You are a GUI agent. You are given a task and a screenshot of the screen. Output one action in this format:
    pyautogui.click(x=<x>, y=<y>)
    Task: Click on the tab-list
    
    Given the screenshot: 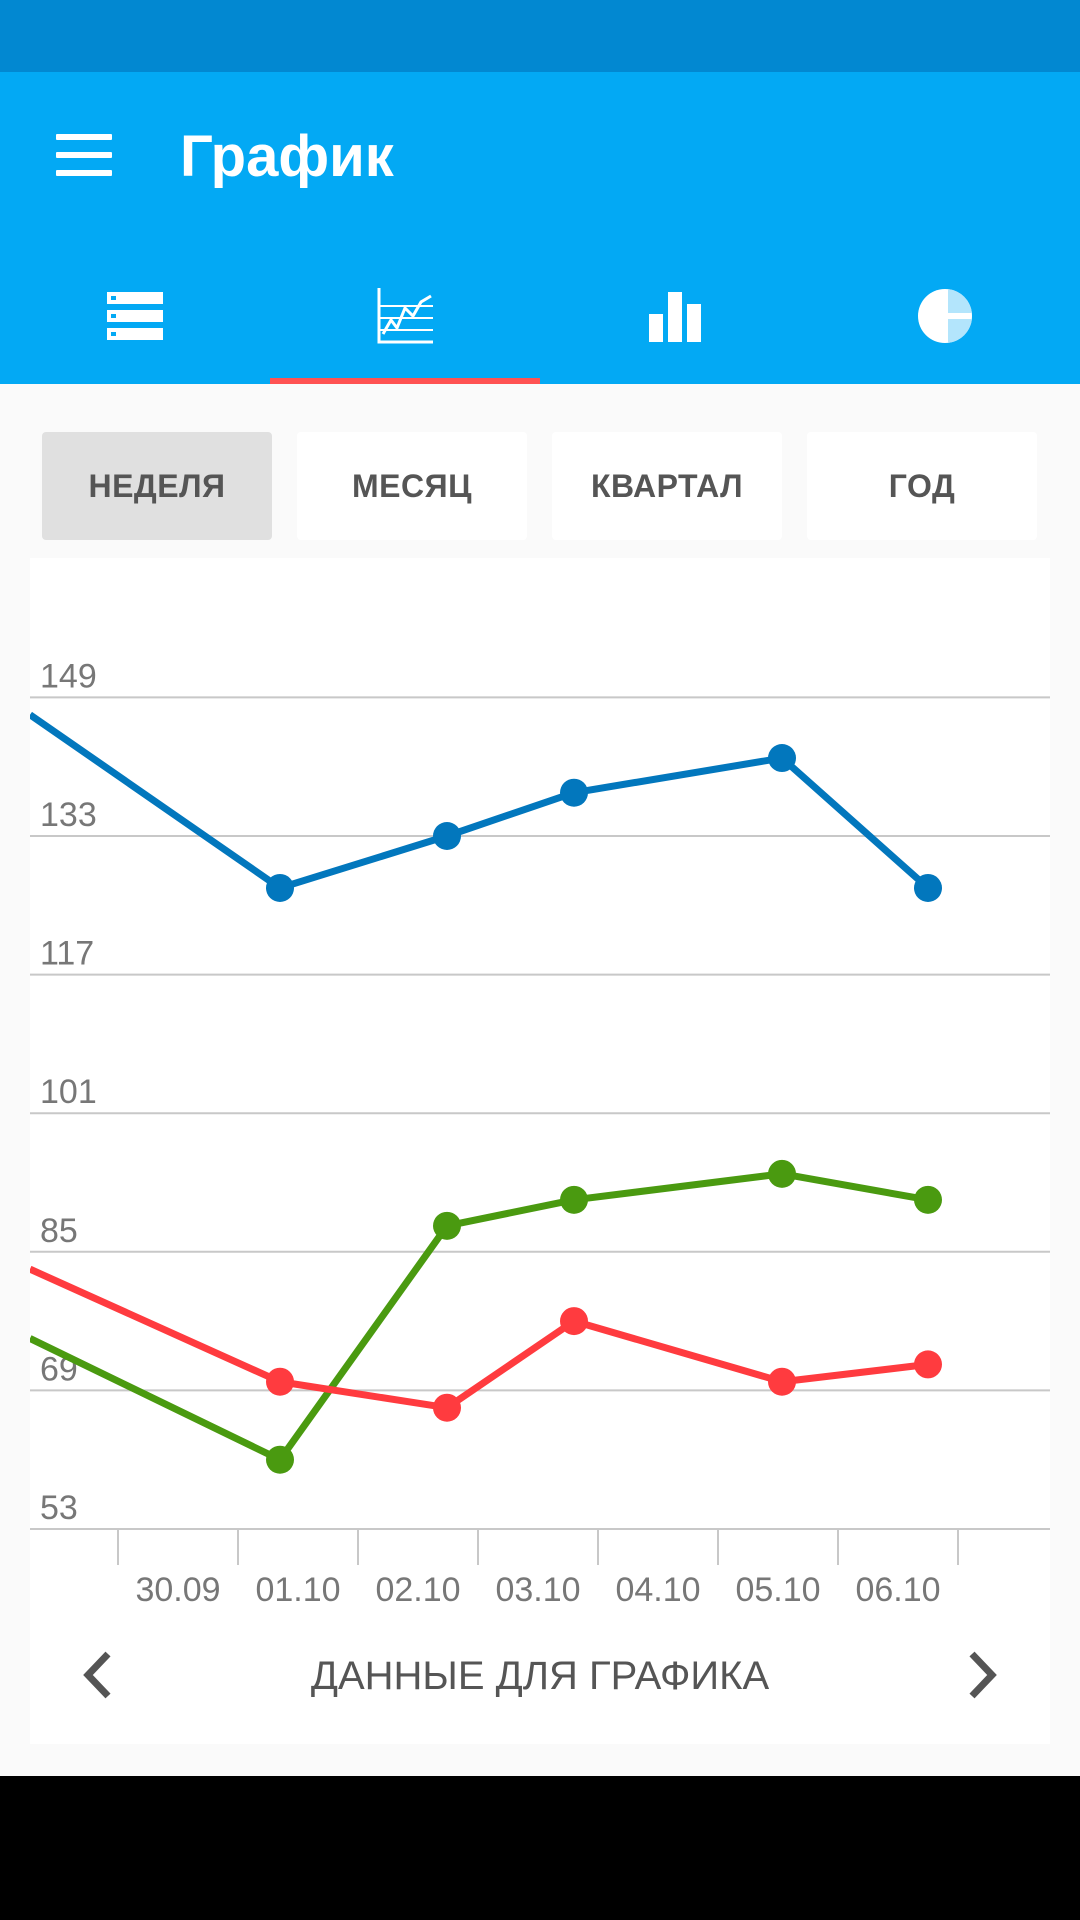 What is the action you would take?
    pyautogui.click(x=135, y=321)
    